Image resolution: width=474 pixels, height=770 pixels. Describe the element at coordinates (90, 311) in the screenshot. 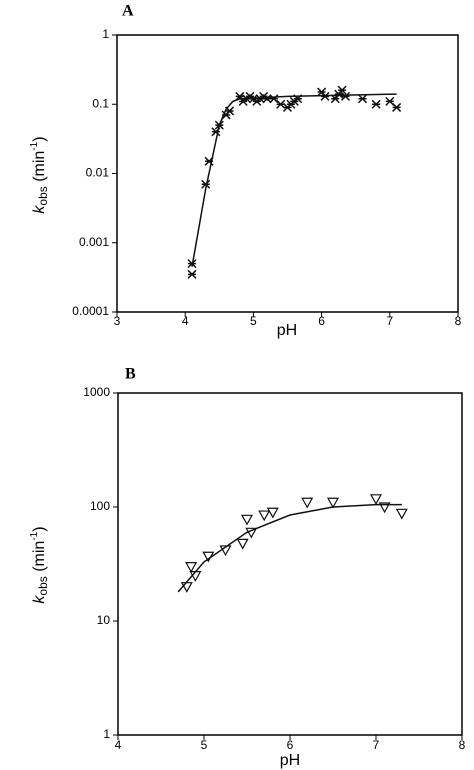

I see `y-tick-label: 0.0001` at that location.